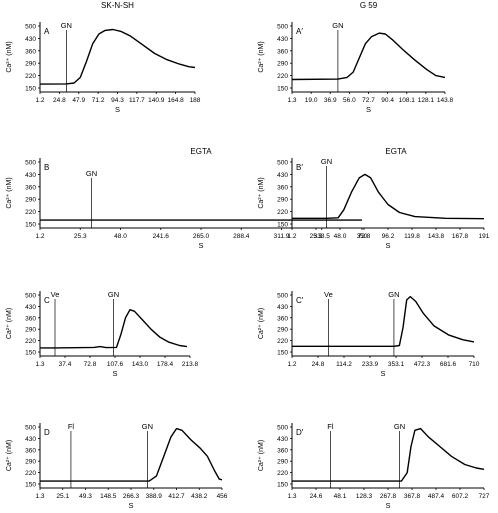 This screenshot has width=498, height=513. I want to click on x-tick-label: 487.4, so click(436, 496).